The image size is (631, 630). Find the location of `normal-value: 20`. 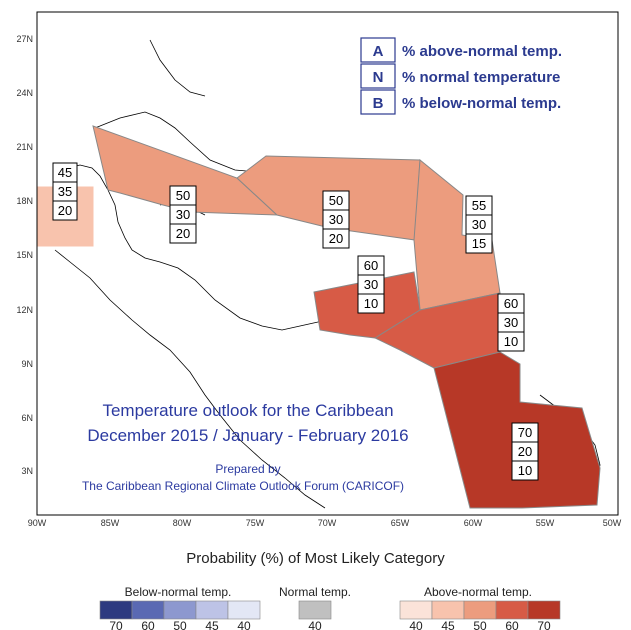

normal-value: 20 is located at coordinates (525, 451).